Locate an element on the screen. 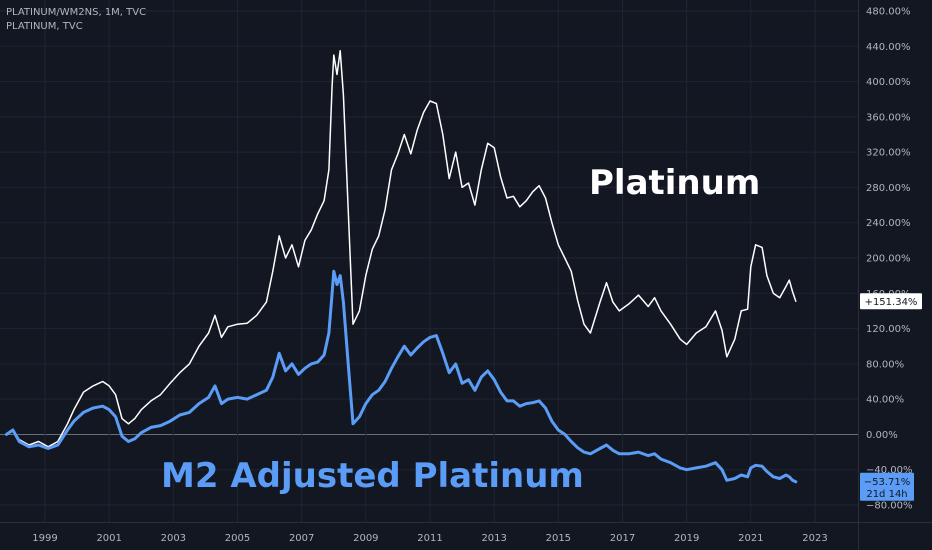  y-tick-label: 280.00% is located at coordinates (888, 188).